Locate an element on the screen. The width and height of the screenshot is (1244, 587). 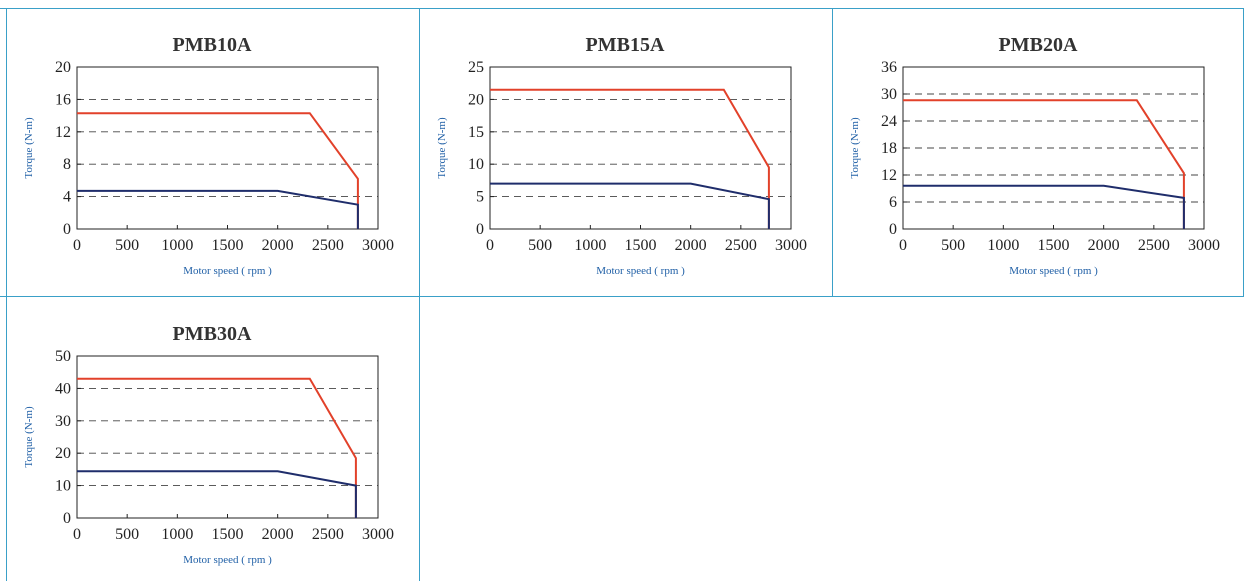
frame-line-left is located at coordinates (6, 294).